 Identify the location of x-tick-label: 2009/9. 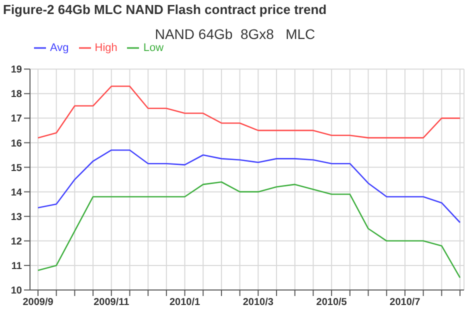
(38, 302).